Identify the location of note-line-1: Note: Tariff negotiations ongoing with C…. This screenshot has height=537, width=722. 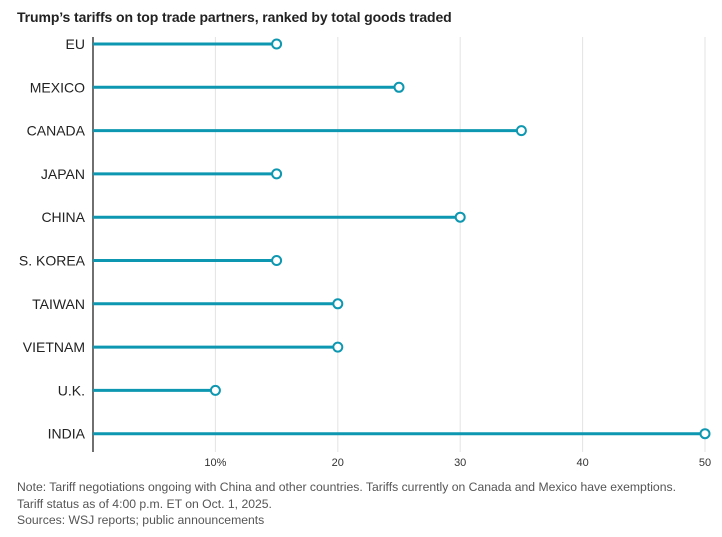
(346, 487).